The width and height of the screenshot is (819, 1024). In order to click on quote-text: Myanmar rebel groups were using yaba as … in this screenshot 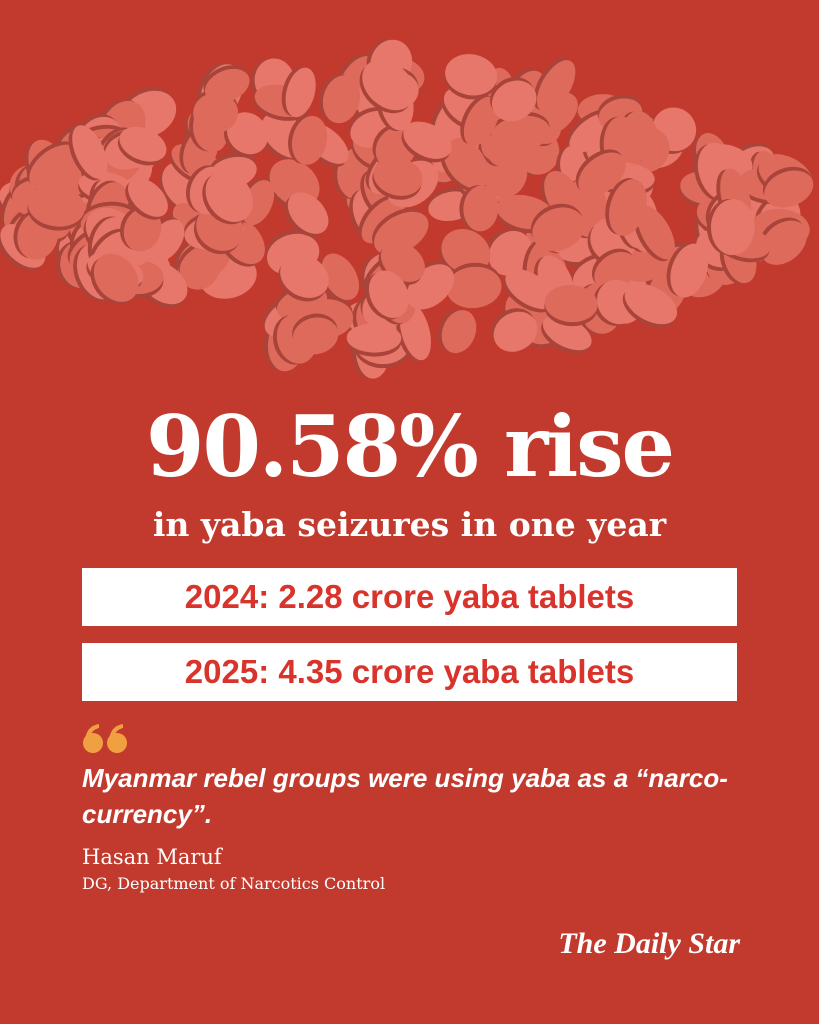, I will do `click(405, 796)`.